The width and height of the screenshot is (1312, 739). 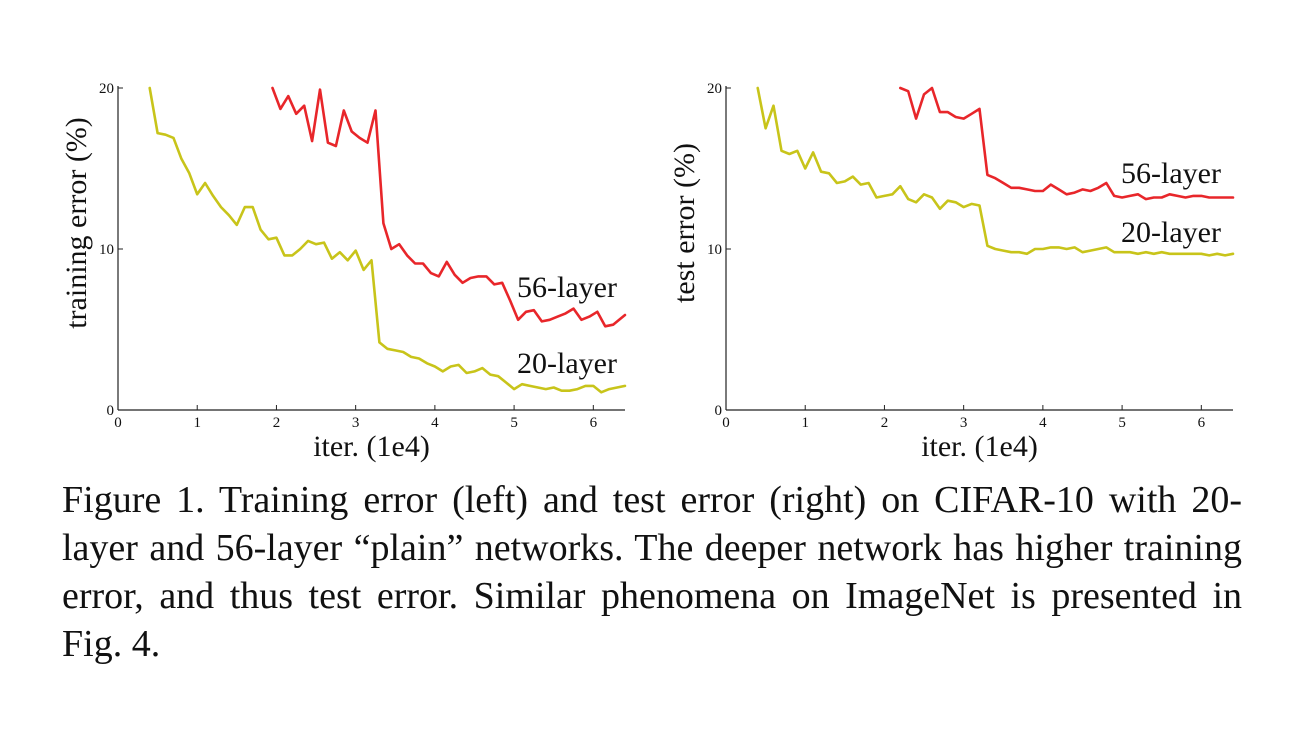 I want to click on y-axis-label: test error (%), so click(x=684, y=223).